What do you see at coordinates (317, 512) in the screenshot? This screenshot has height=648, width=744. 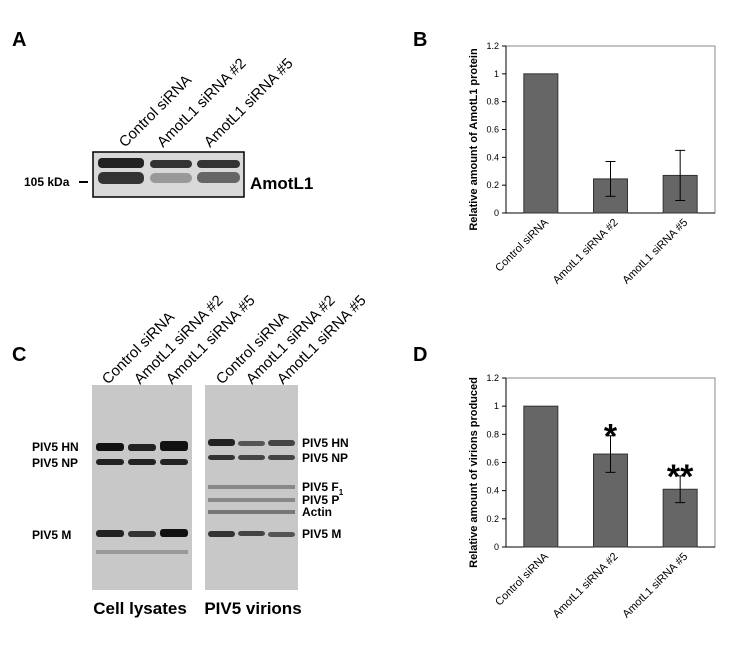 I see `band-label: Actin` at bounding box center [317, 512].